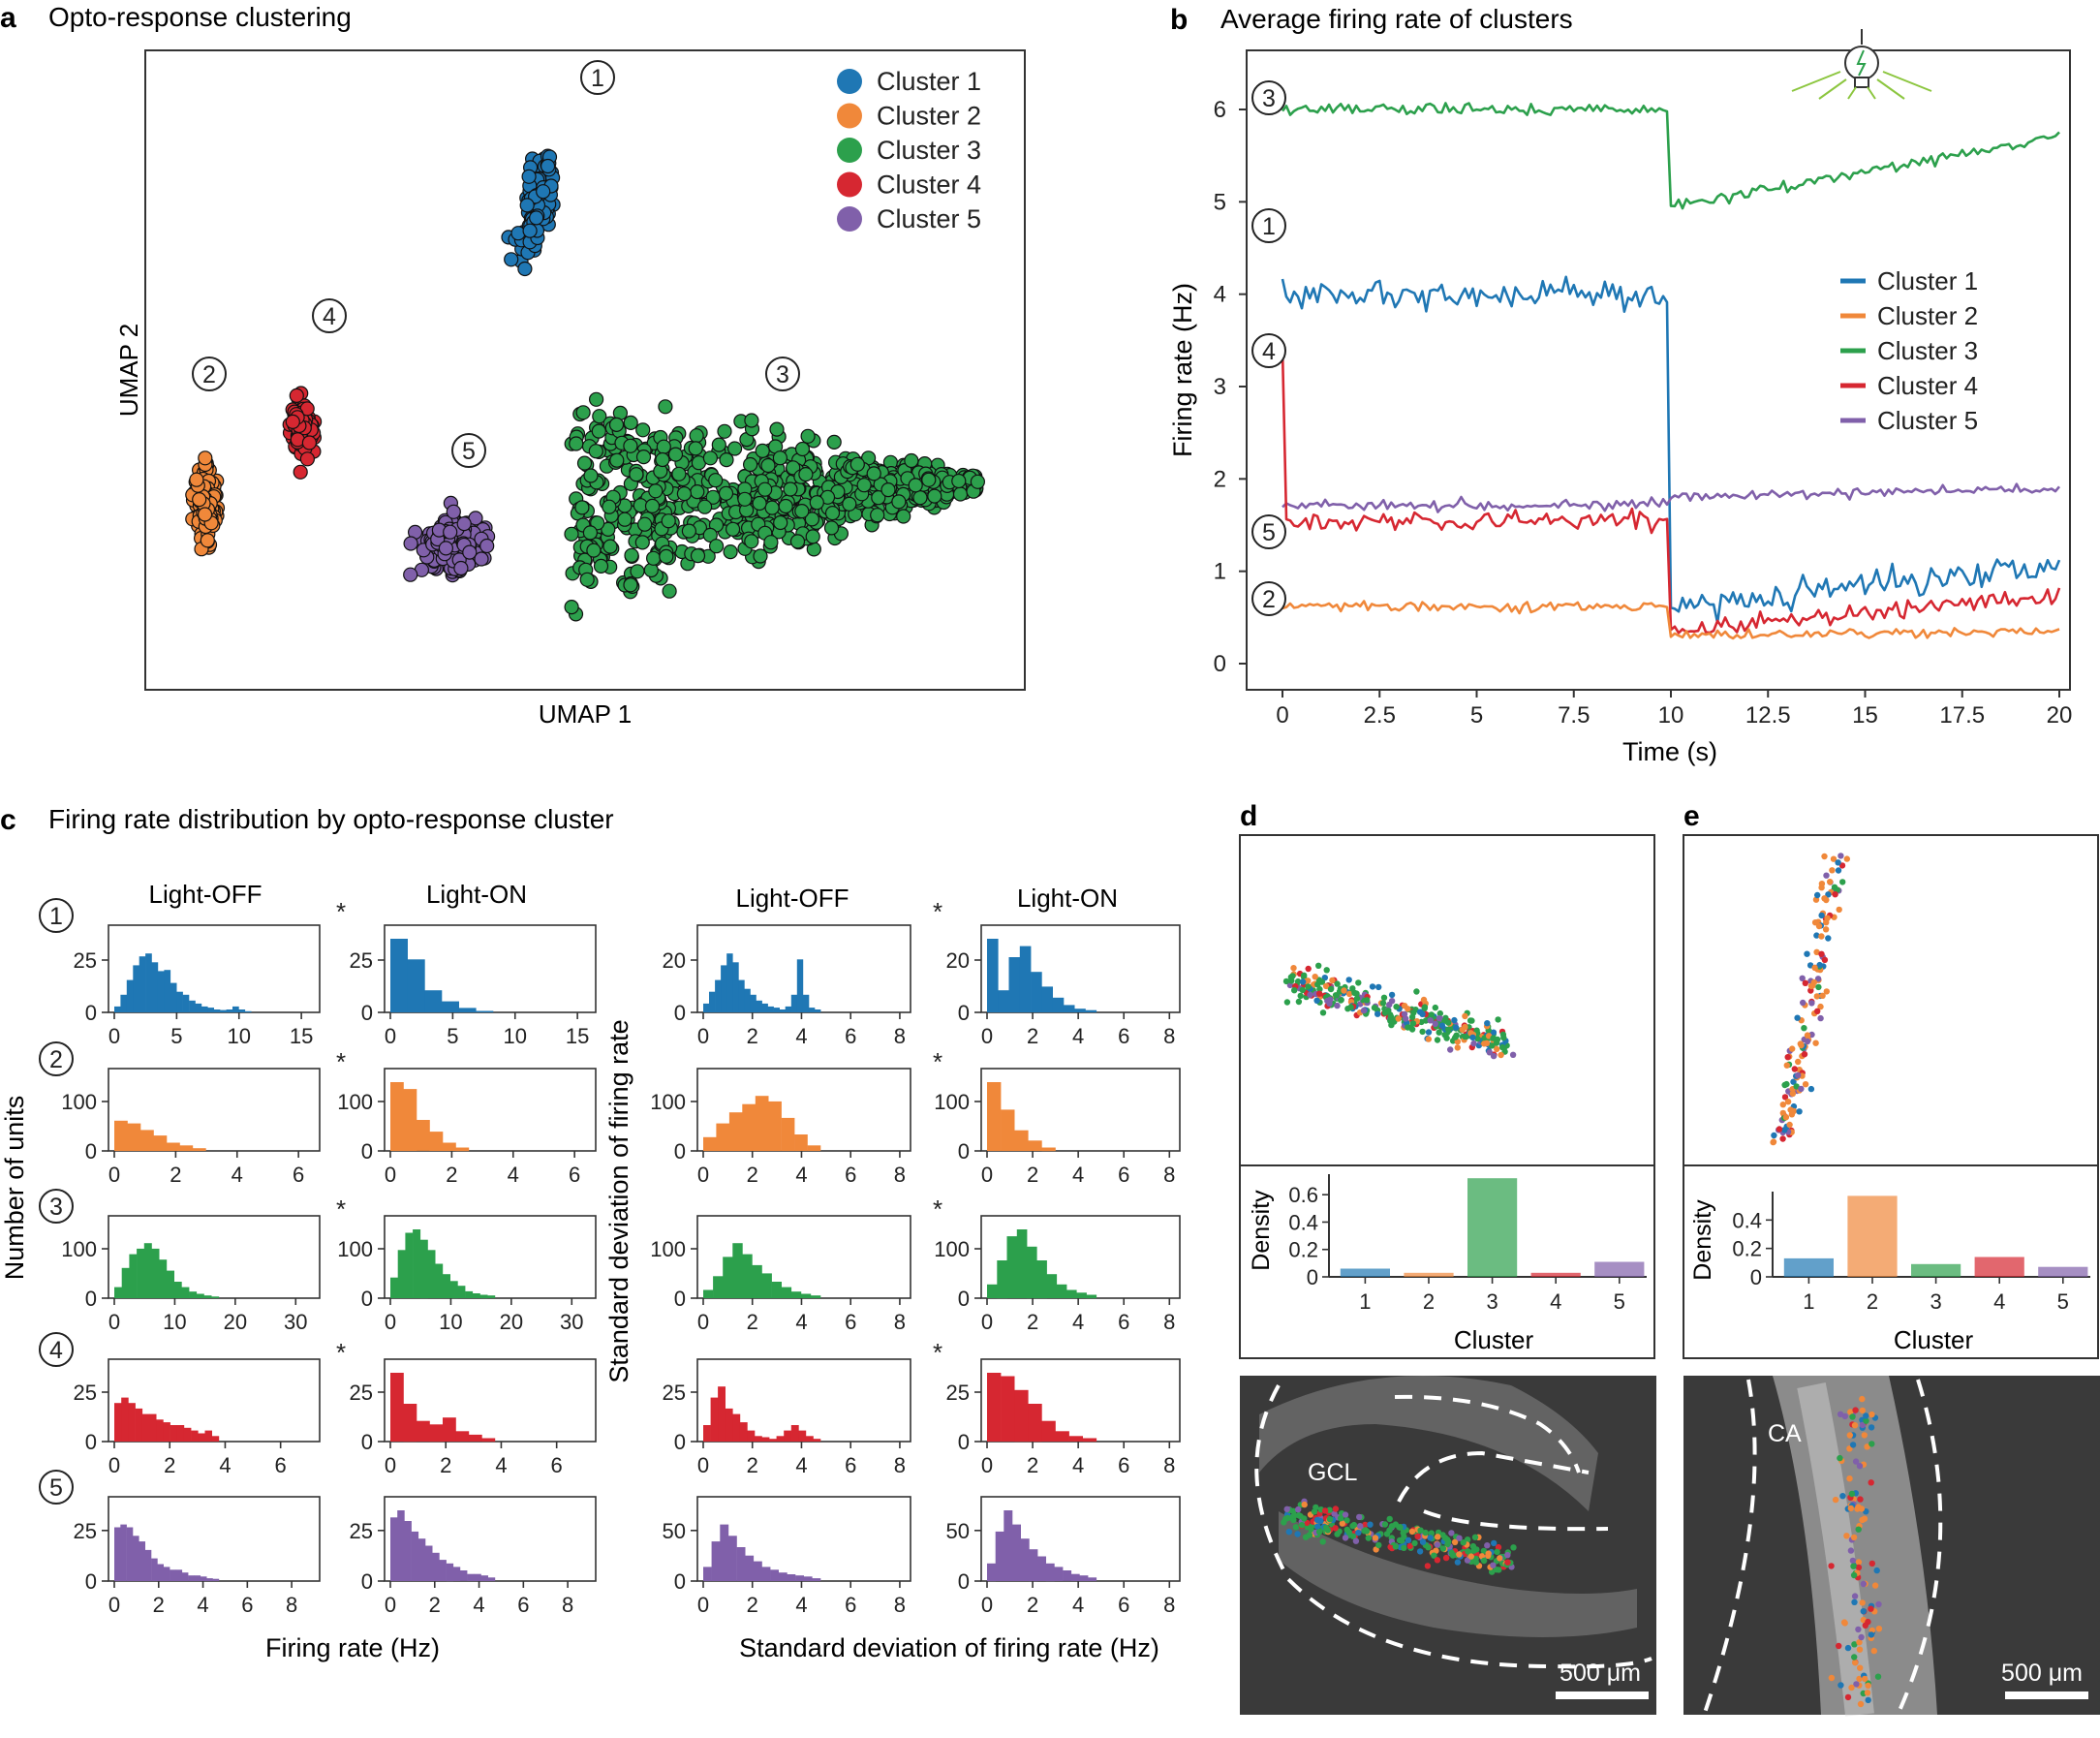 The width and height of the screenshot is (2100, 1738). What do you see at coordinates (476, 894) in the screenshot?
I see `col-title-fr-on: Light-ON` at bounding box center [476, 894].